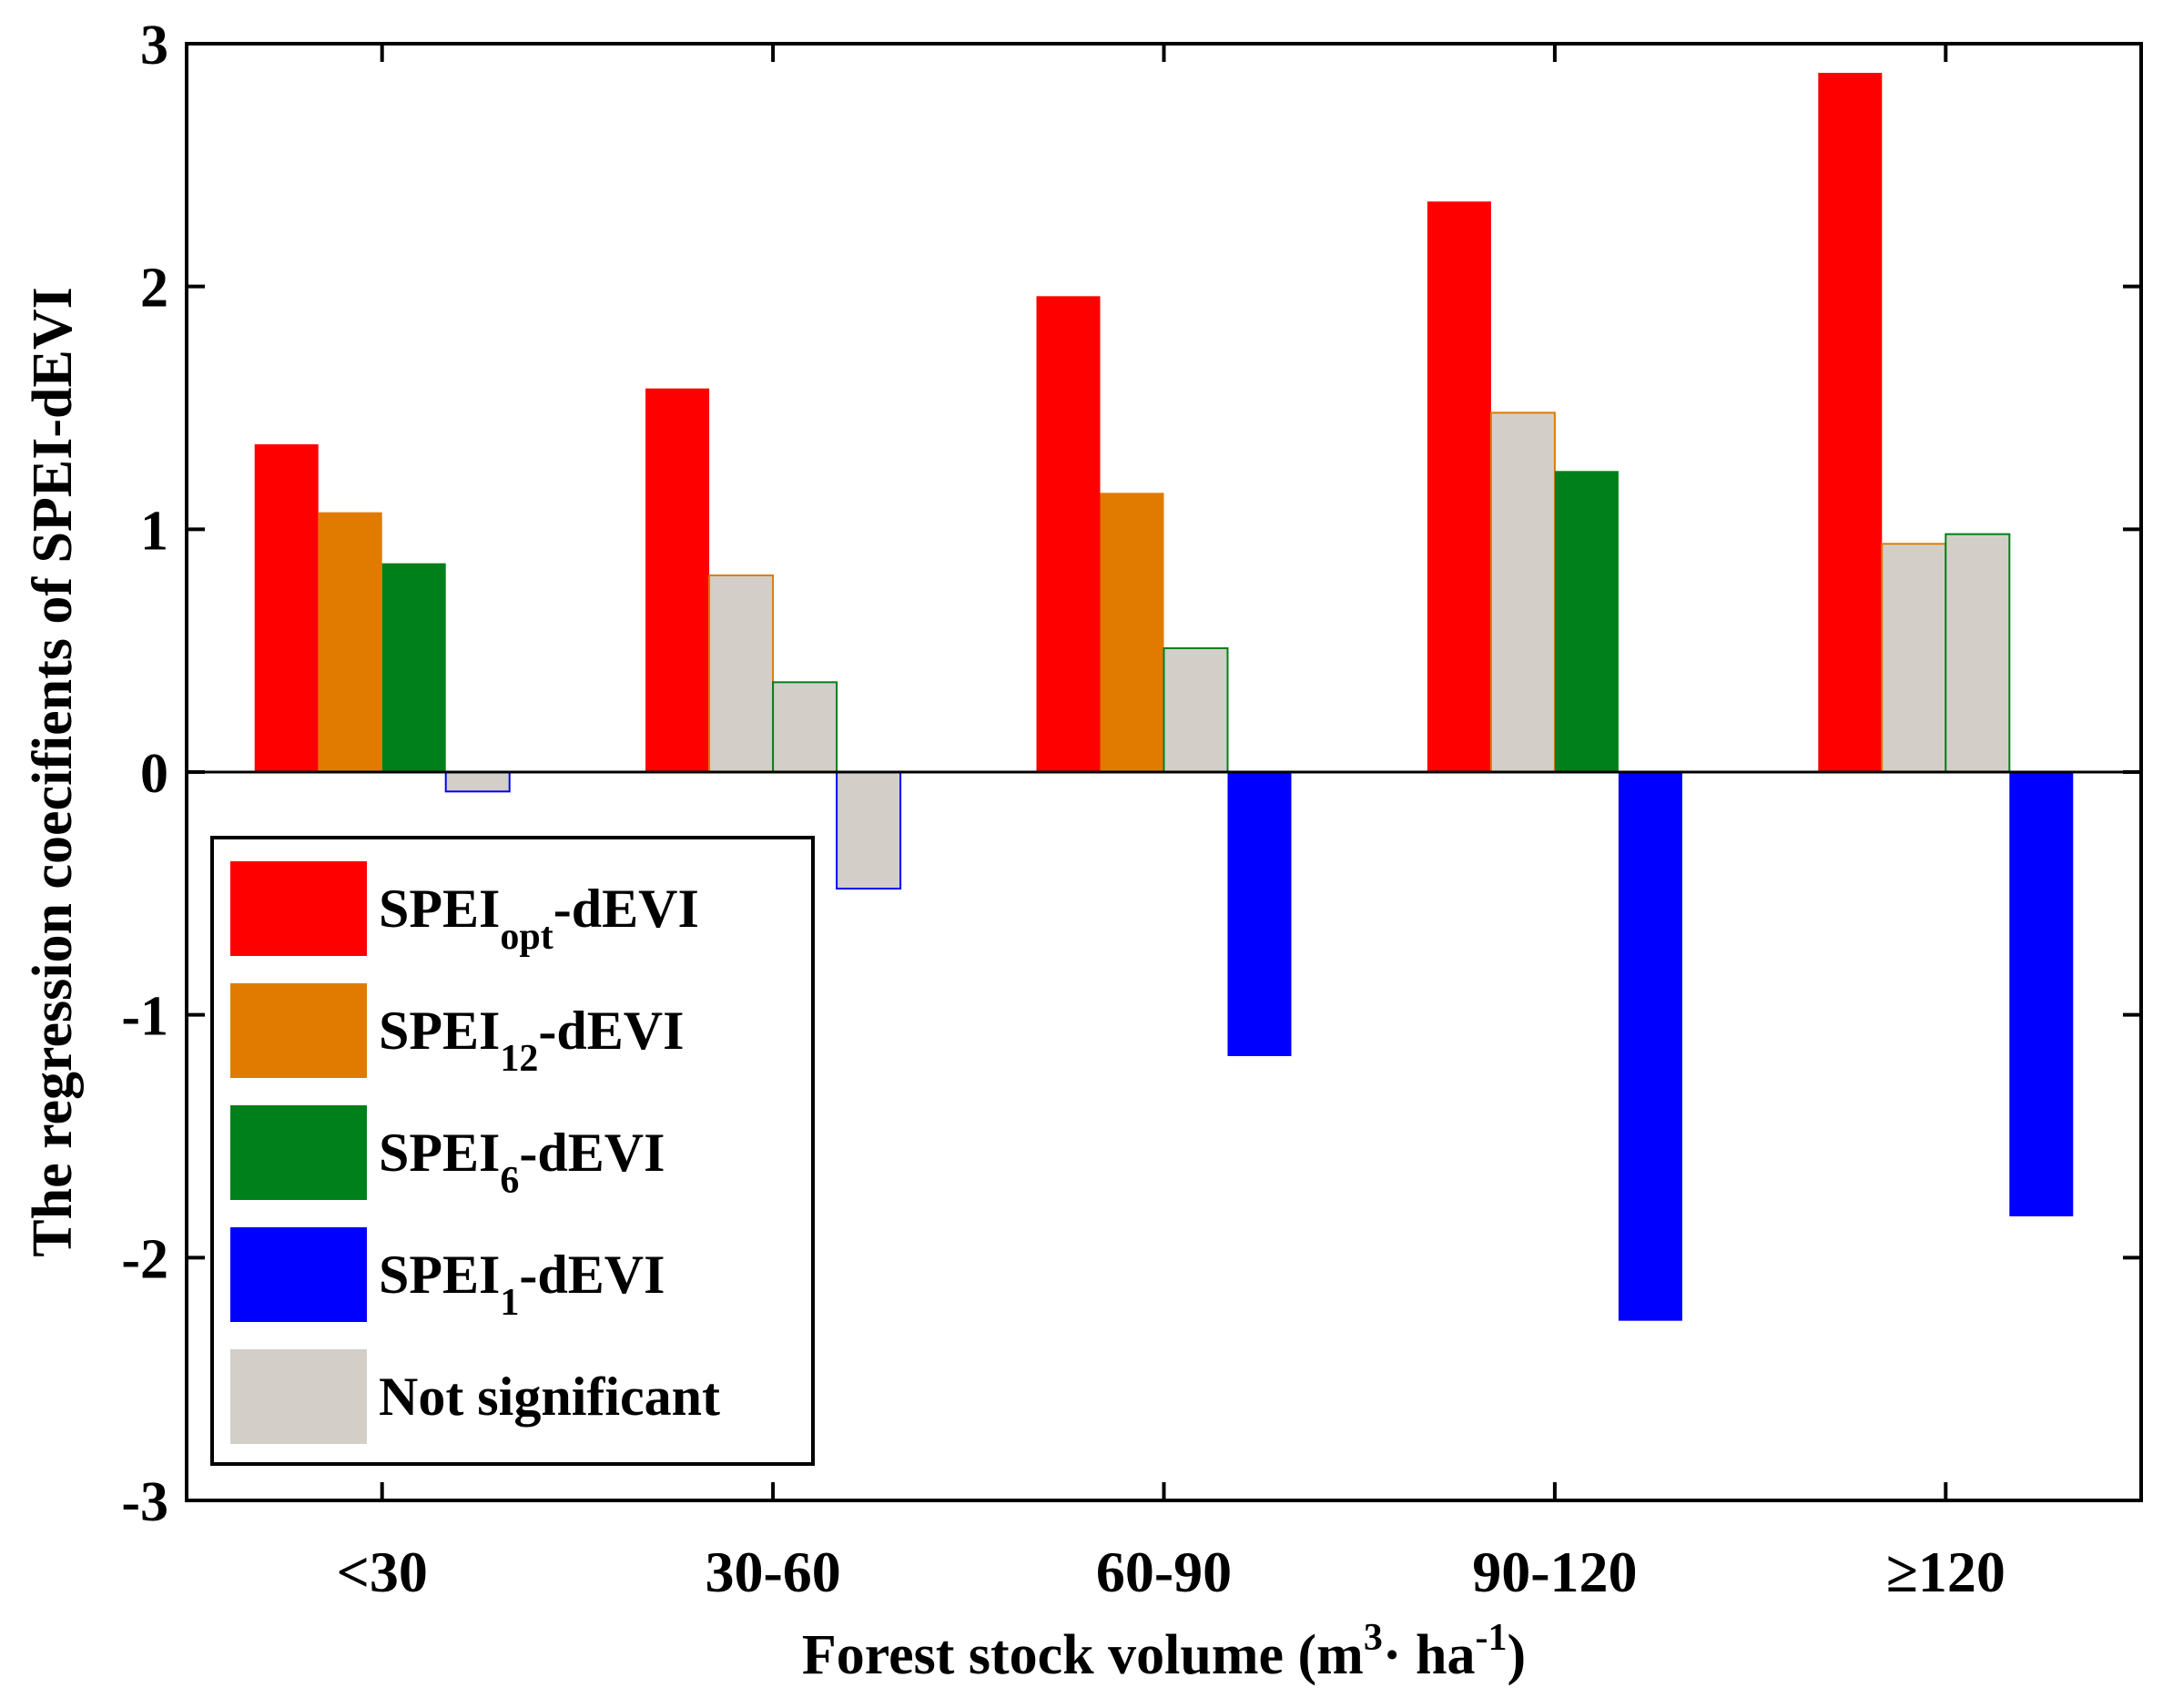  I want to click on bar-SPEI6-dEVI-≥120, so click(1978, 654).